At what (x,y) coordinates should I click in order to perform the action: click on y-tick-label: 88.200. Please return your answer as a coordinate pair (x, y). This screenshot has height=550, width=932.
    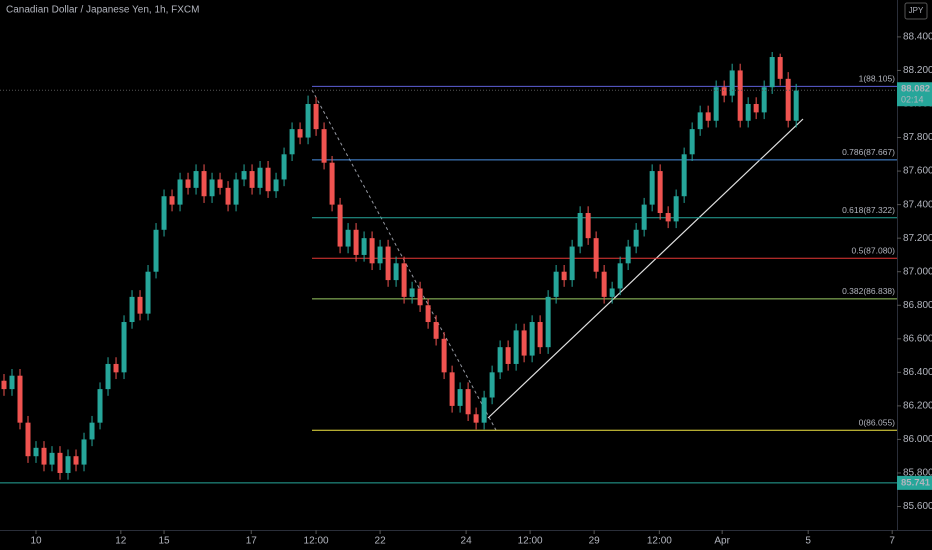
    Looking at the image, I should click on (917, 70).